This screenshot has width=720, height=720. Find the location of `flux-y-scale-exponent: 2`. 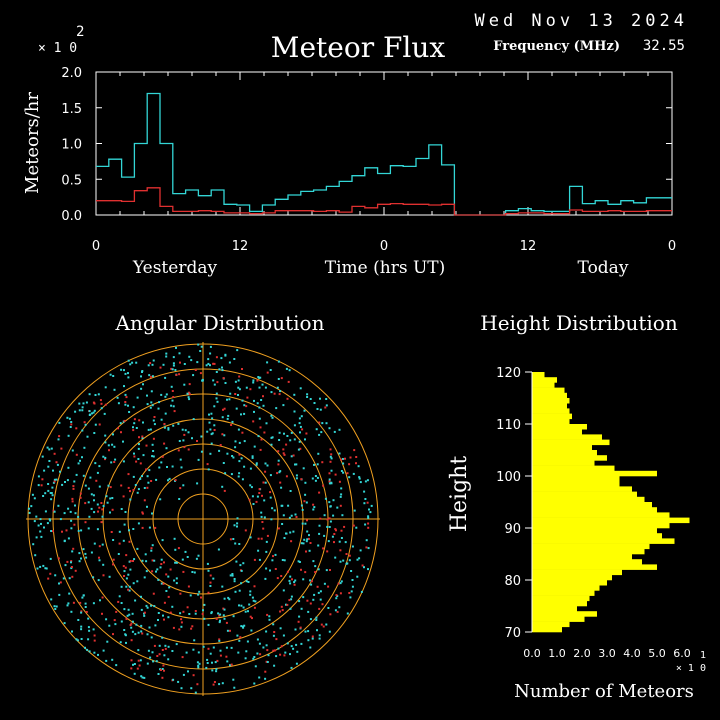

flux-y-scale-exponent: 2 is located at coordinates (80, 32).